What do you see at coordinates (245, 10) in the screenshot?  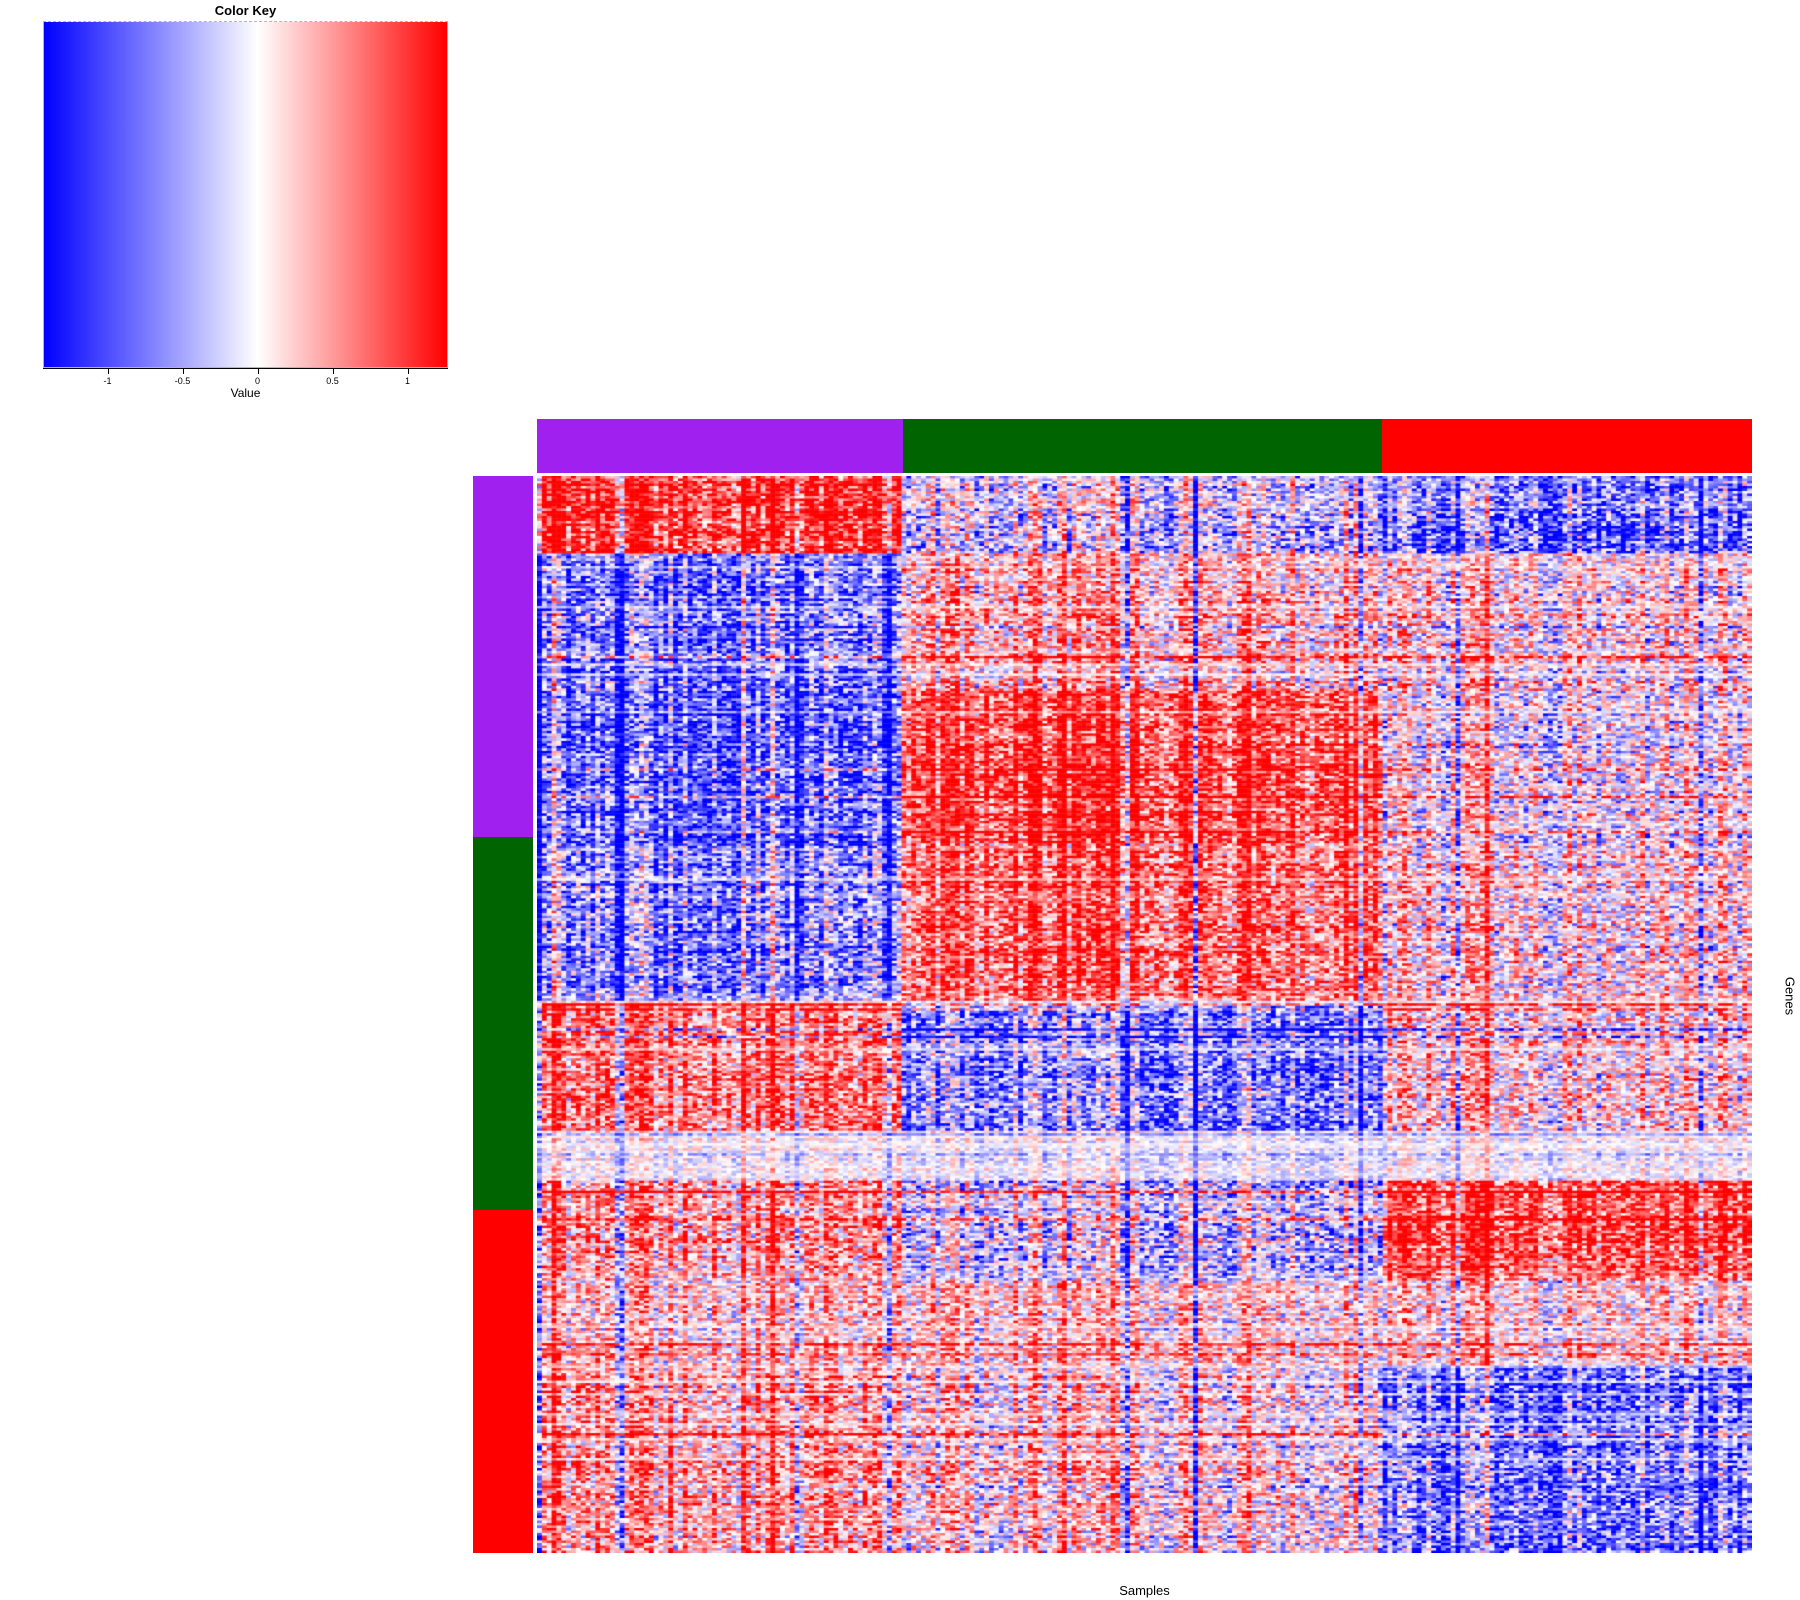 I see `color-key-title: Color Key` at bounding box center [245, 10].